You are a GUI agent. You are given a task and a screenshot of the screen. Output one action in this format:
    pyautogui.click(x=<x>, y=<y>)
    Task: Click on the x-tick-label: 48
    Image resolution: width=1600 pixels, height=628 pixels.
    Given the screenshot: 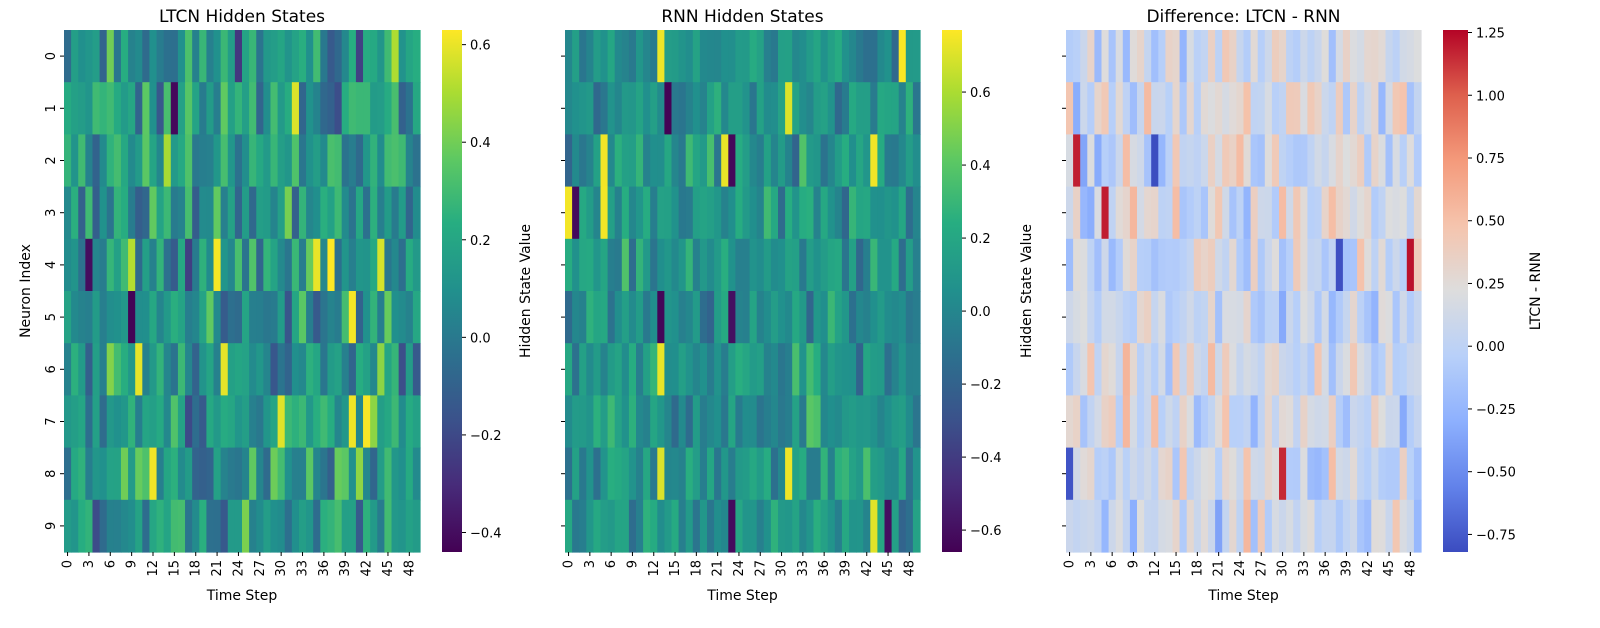 What is the action you would take?
    pyautogui.click(x=1410, y=568)
    